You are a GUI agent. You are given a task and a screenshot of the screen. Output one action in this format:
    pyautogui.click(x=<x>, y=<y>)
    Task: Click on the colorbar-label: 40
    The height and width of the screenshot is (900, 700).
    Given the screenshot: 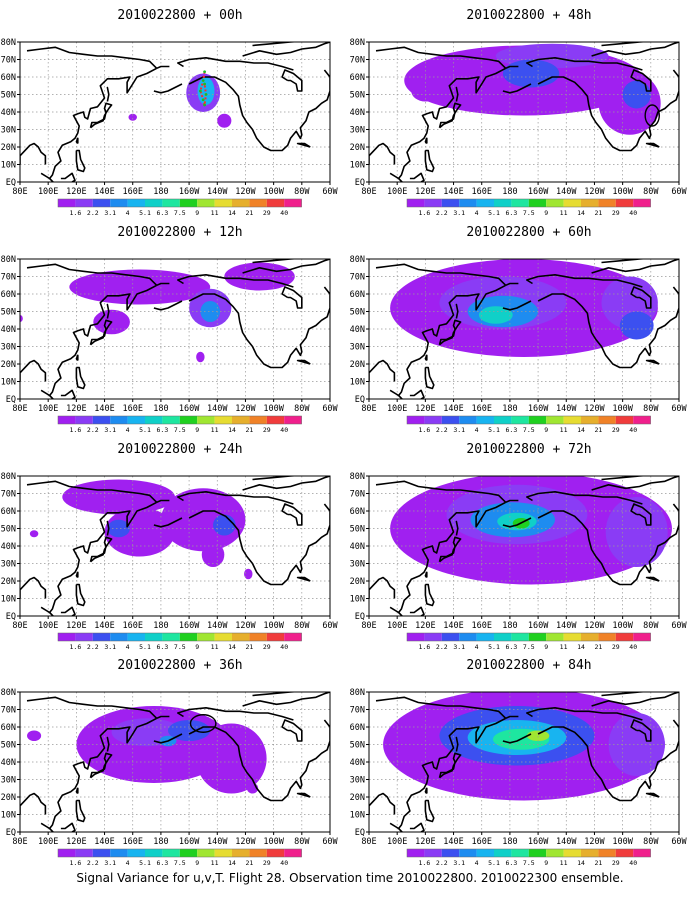 What is the action you would take?
    pyautogui.click(x=633, y=213)
    